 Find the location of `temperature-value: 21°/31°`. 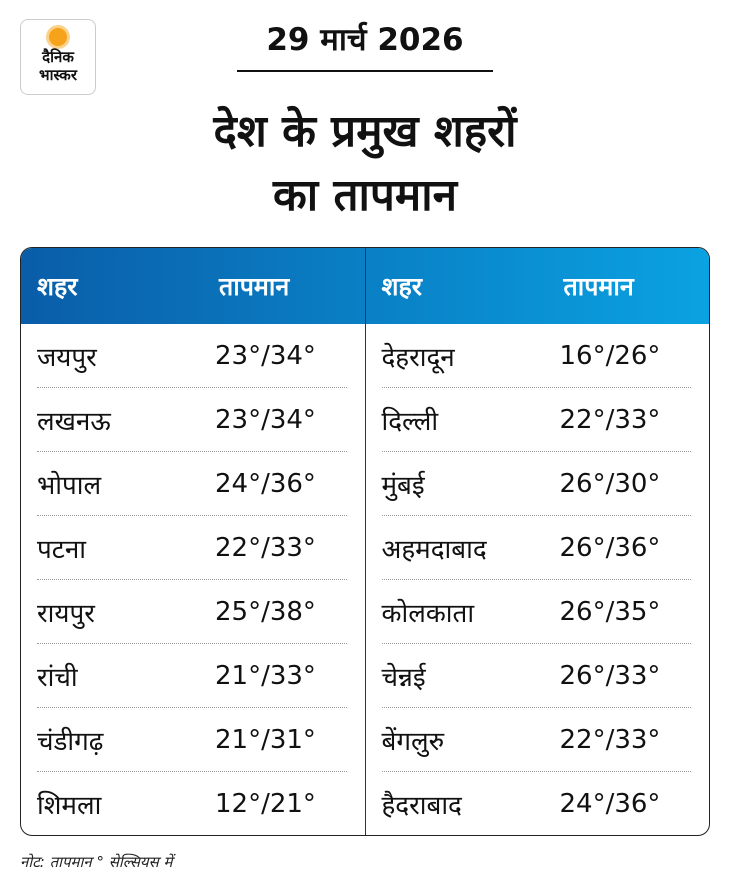

temperature-value: 21°/31° is located at coordinates (265, 739).